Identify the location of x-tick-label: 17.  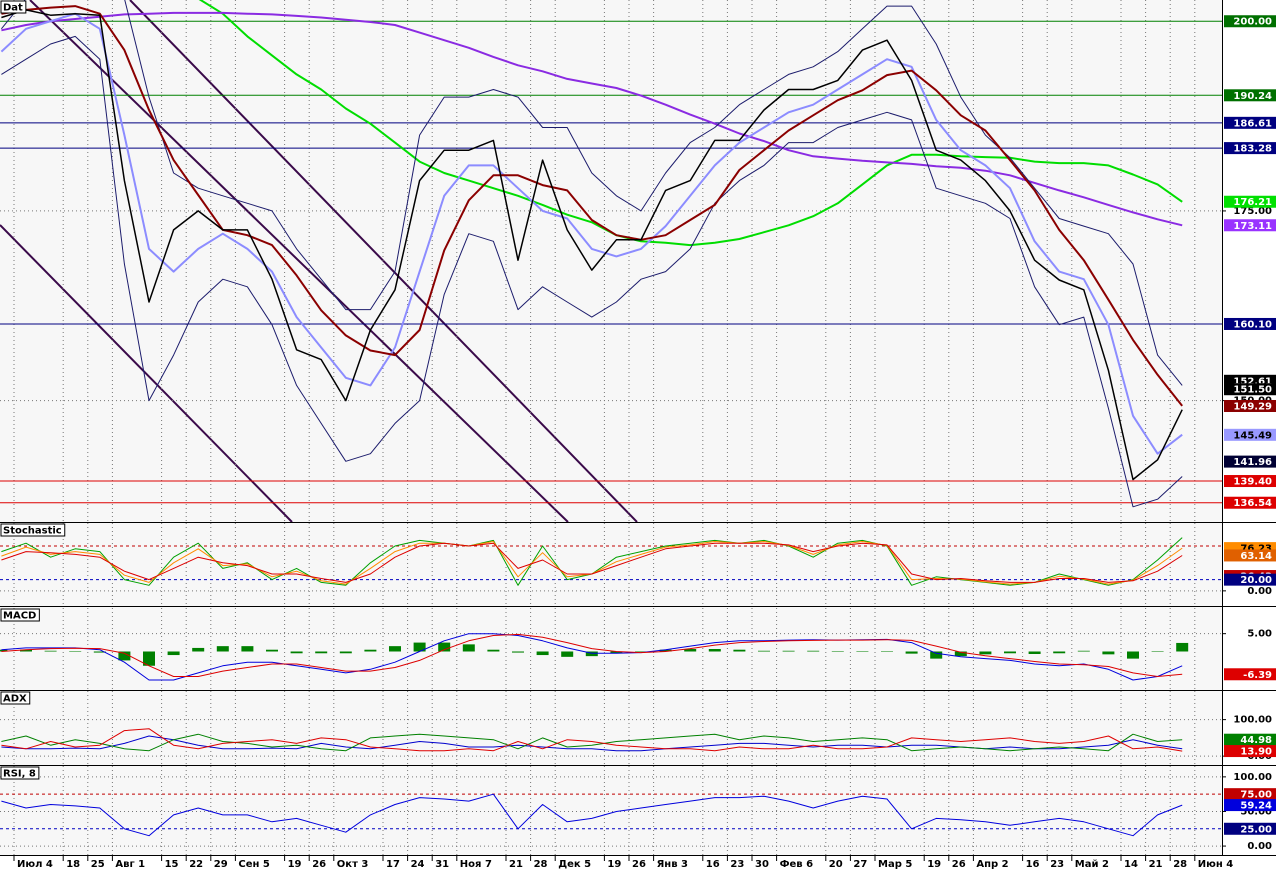
(393, 864).